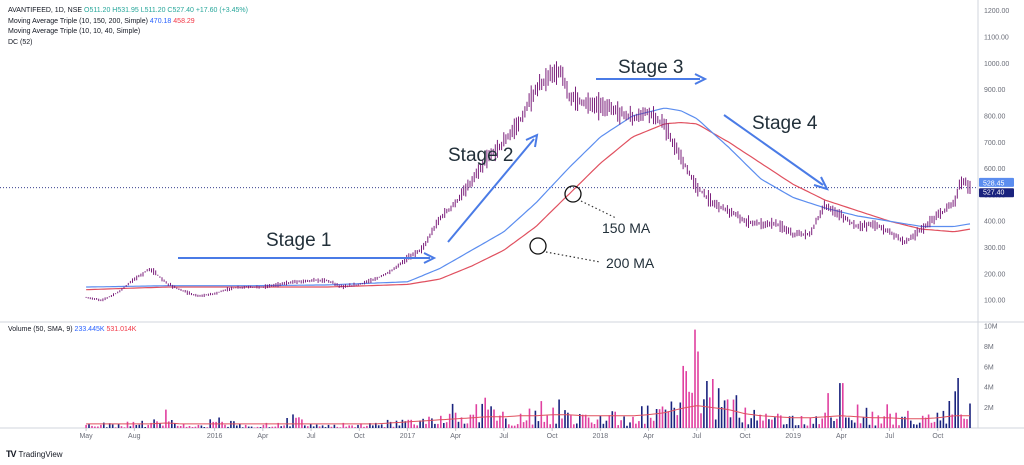  What do you see at coordinates (996, 11) in the screenshot?
I see `price-tick-label: 1200.00` at bounding box center [996, 11].